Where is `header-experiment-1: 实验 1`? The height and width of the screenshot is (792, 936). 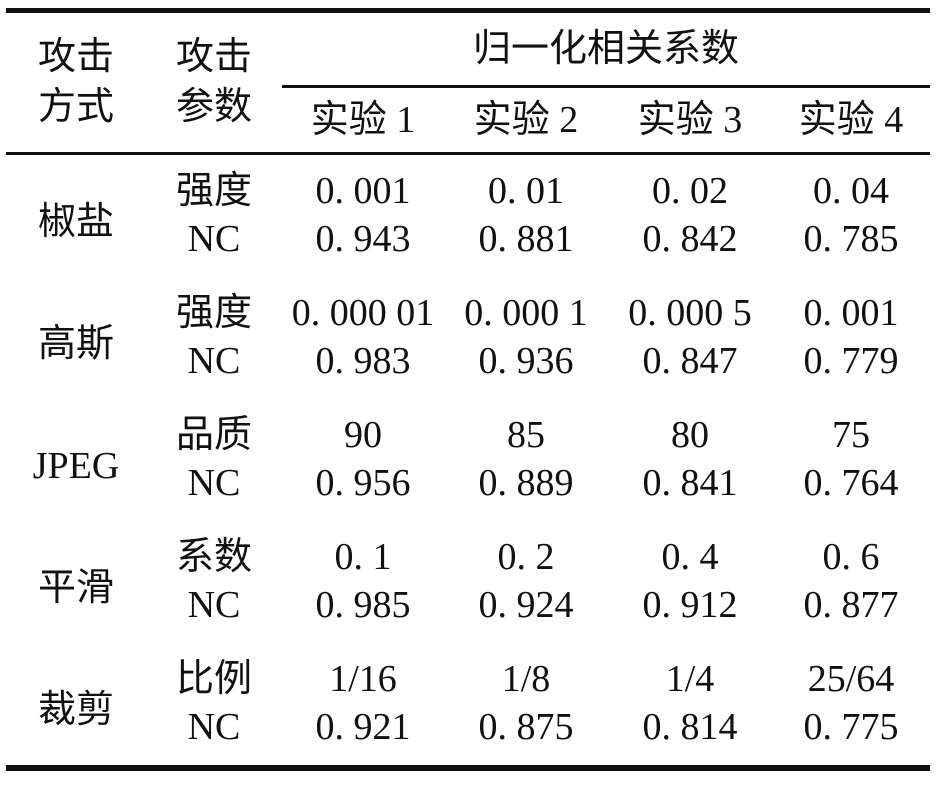 header-experiment-1: 实验 1 is located at coordinates (363, 120).